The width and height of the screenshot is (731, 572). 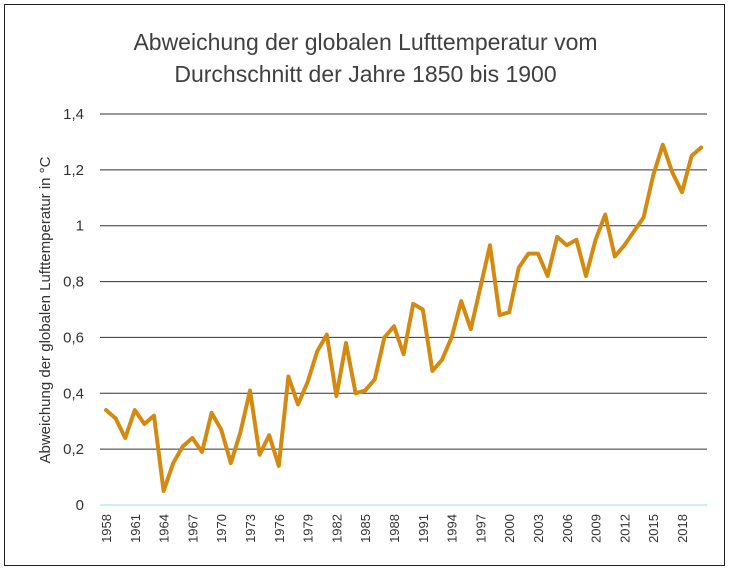 I want to click on x-tick-label: 1988, so click(x=394, y=528).